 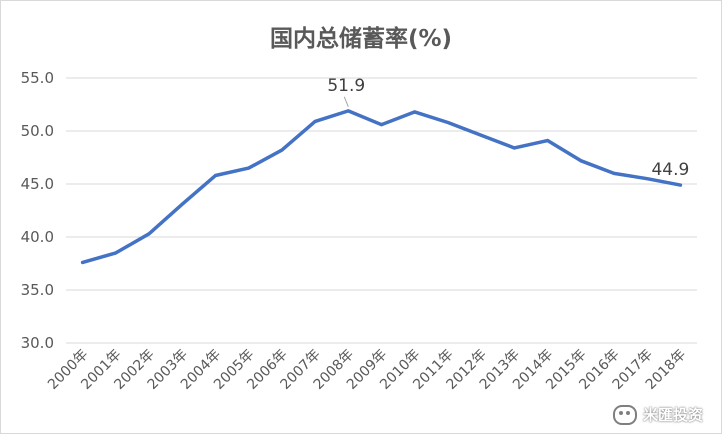 I want to click on y-tick-label: 35.0, so click(x=37, y=290).